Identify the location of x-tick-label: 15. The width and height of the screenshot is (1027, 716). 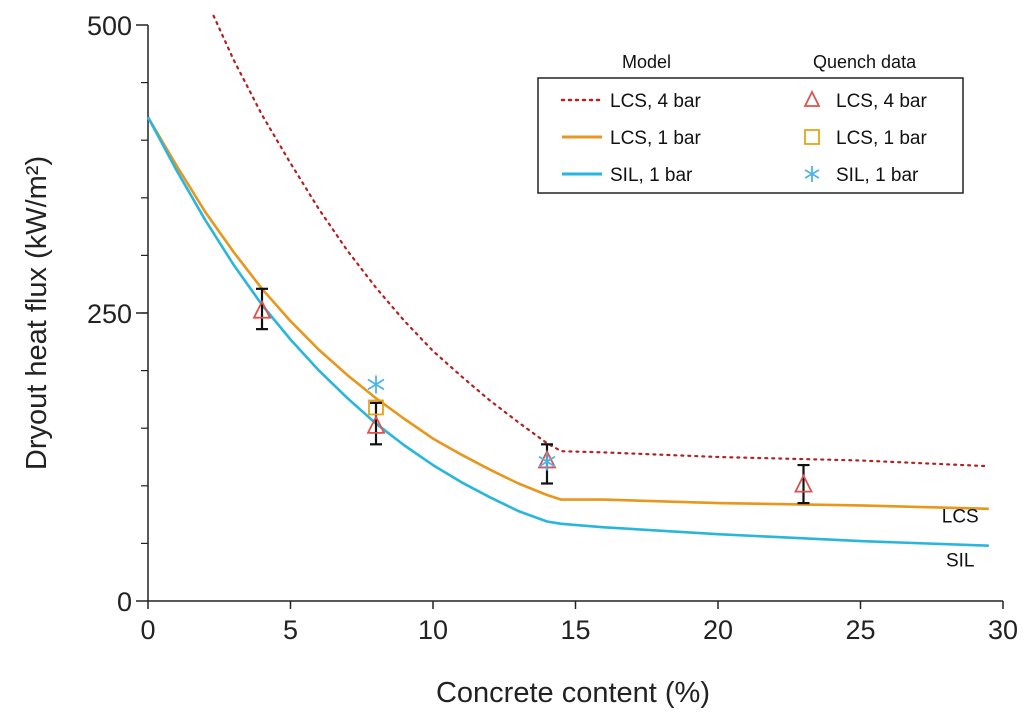
(575, 630).